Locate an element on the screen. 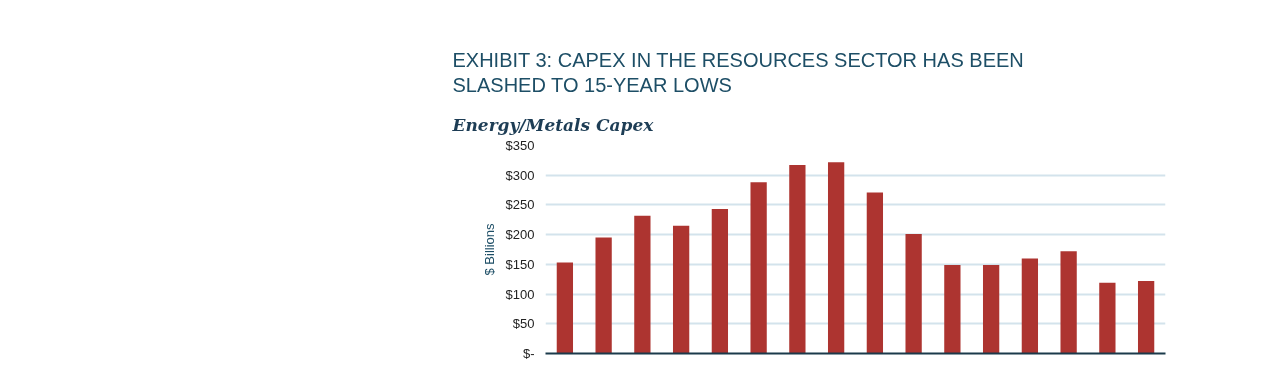 The image size is (1275, 367). y-tick-label: $150 is located at coordinates (520, 264).